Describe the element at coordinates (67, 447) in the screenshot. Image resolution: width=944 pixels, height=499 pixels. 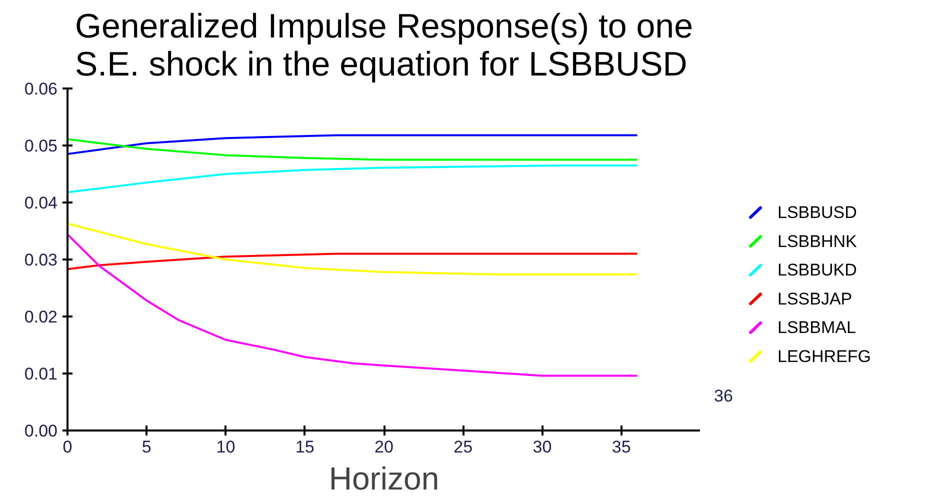
I see `x-tick-label: 0` at that location.